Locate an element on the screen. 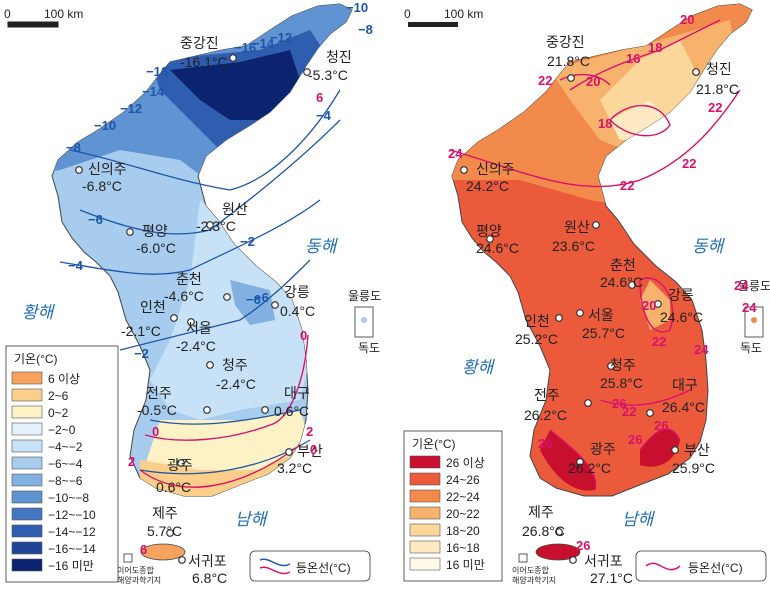 Image resolution: width=770 pixels, height=595 pixels. summer-sea-south: 남해 is located at coordinates (639, 519).